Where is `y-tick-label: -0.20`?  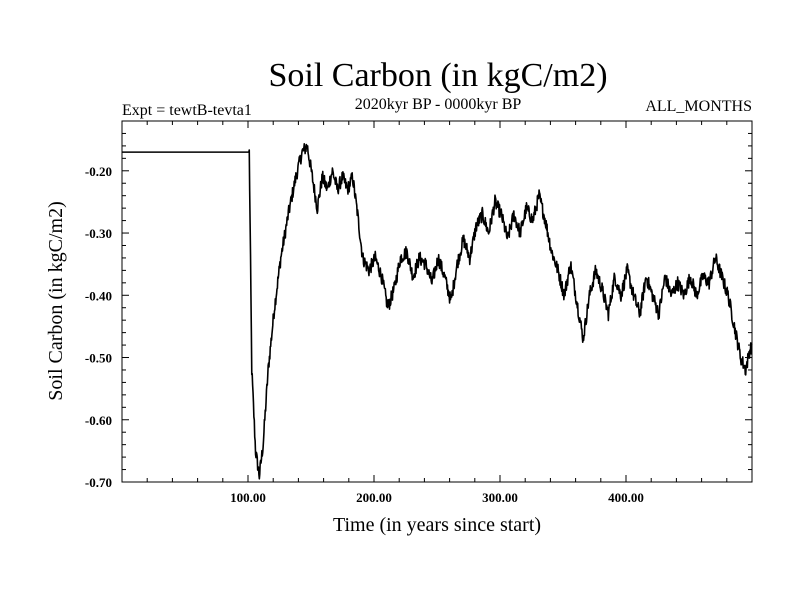 y-tick-label: -0.20 is located at coordinates (98, 171).